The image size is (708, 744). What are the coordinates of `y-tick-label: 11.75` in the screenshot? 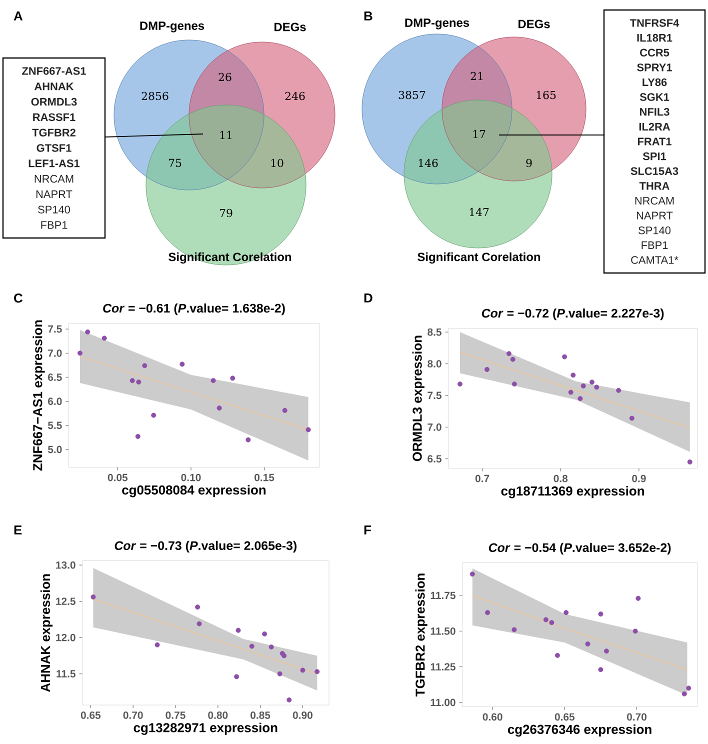 It's located at (443, 596).